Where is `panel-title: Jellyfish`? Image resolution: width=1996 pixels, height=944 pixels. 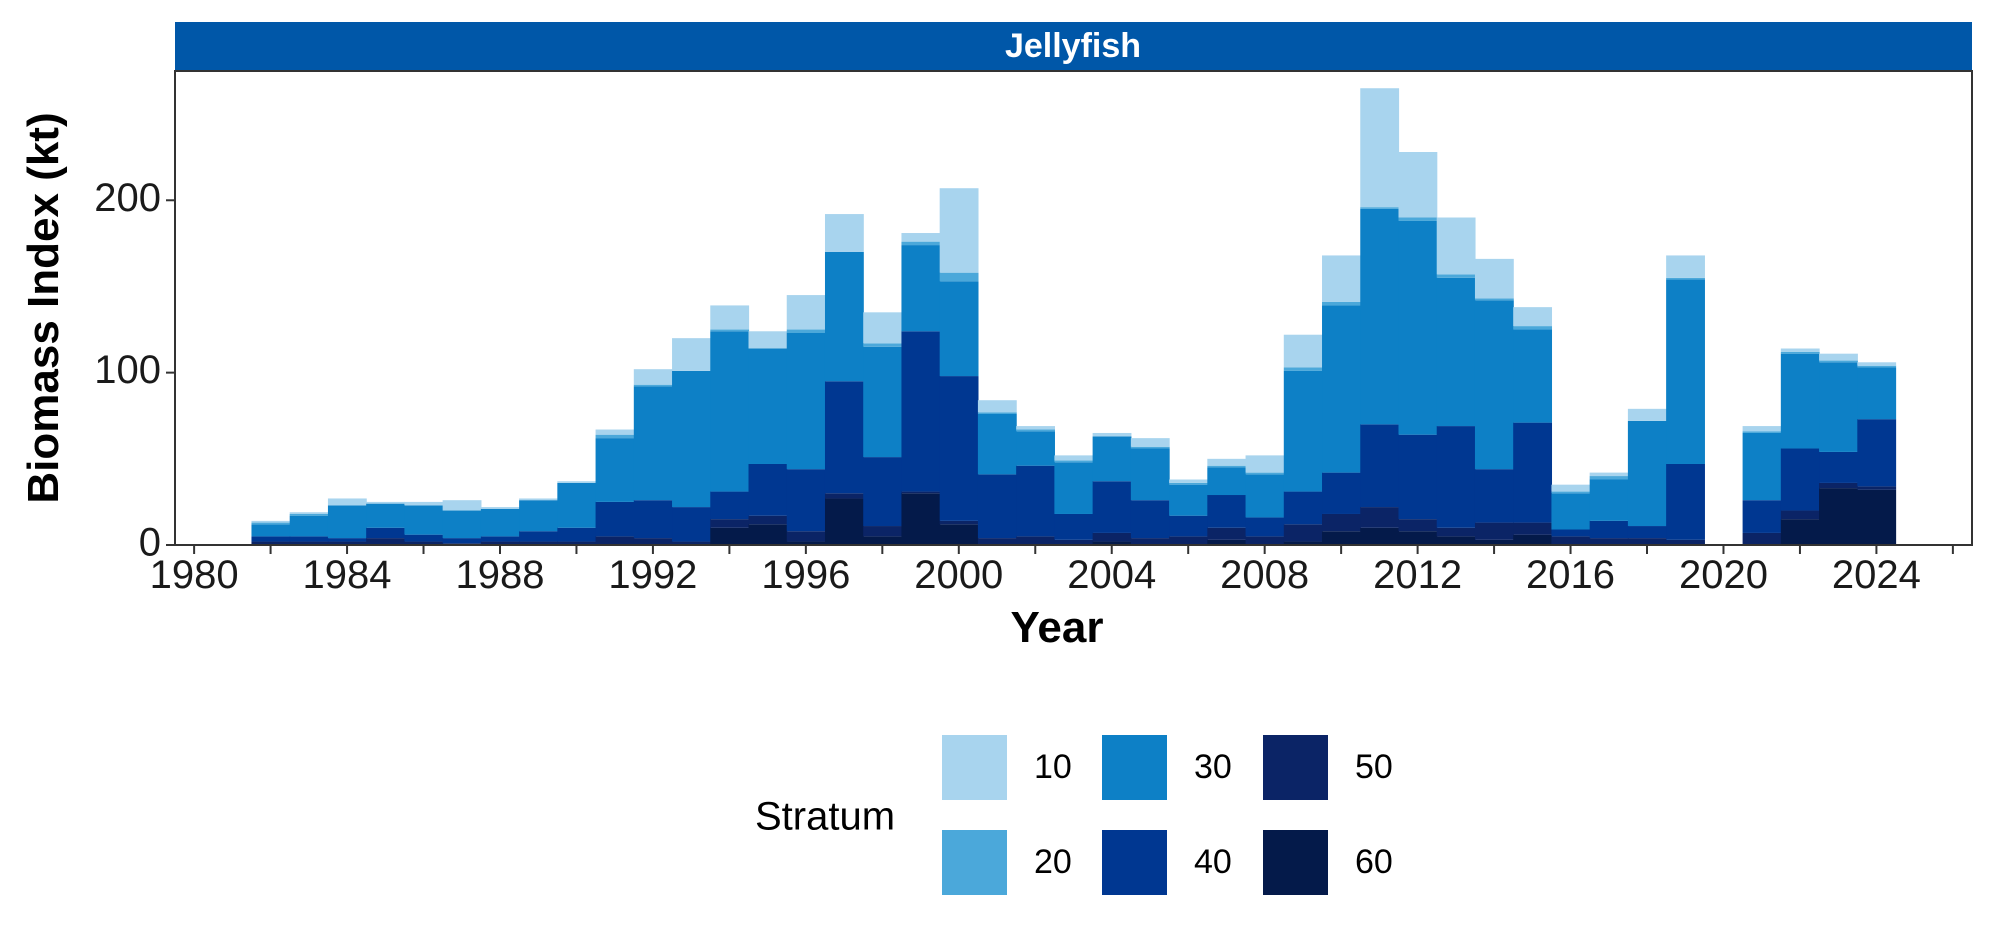
panel-title: Jellyfish is located at coordinates (1073, 46).